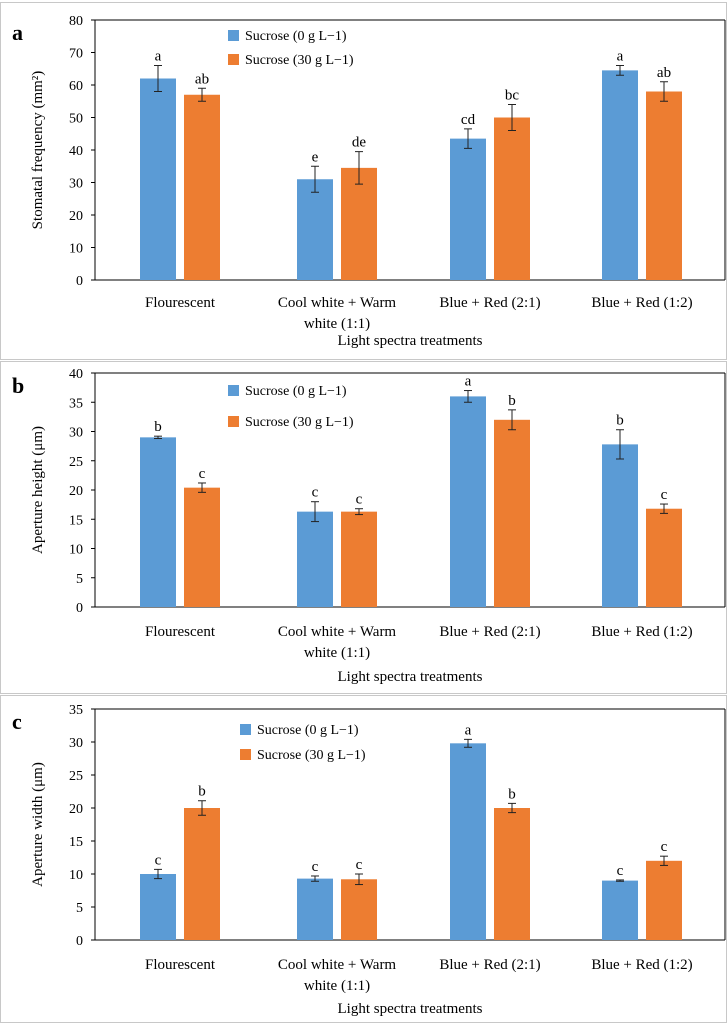 Image resolution: width=727 pixels, height=1023 pixels. Describe the element at coordinates (359, 143) in the screenshot. I see `significance-letter: de` at that location.